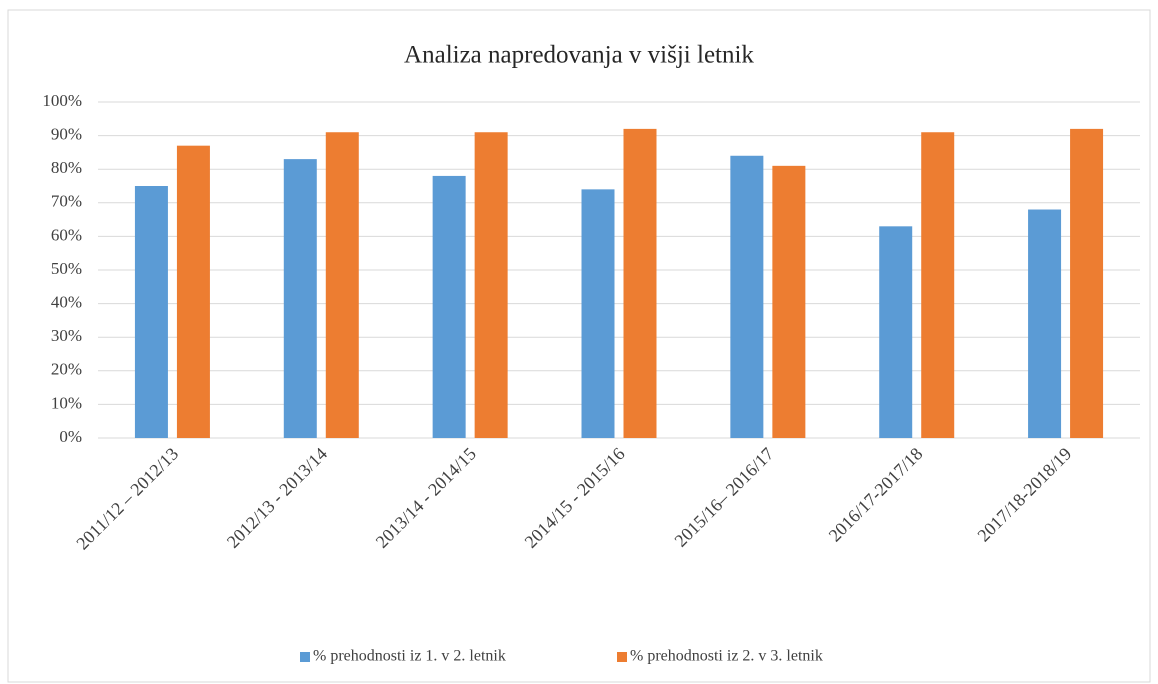 The image size is (1158, 684). What do you see at coordinates (66, 201) in the screenshot?
I see `y-tick-label: 70%` at bounding box center [66, 201].